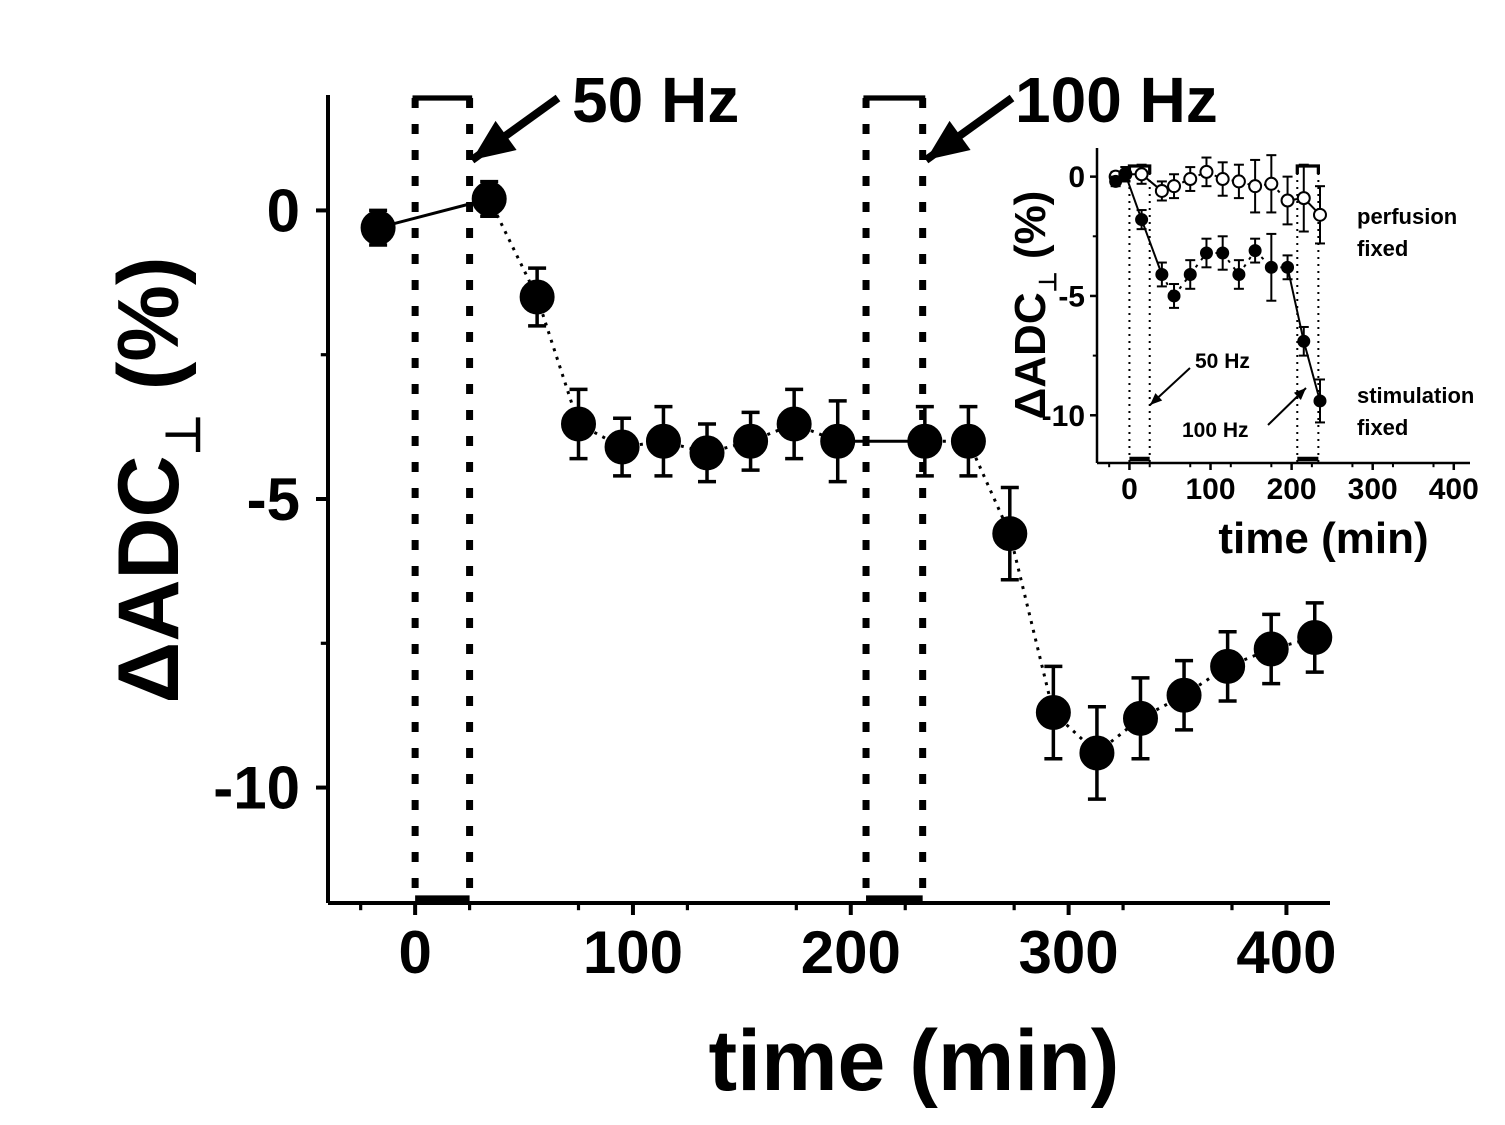 This screenshot has height=1125, width=1505. I want to click on legend-perfusion-line2: fixed, so click(1382, 248).